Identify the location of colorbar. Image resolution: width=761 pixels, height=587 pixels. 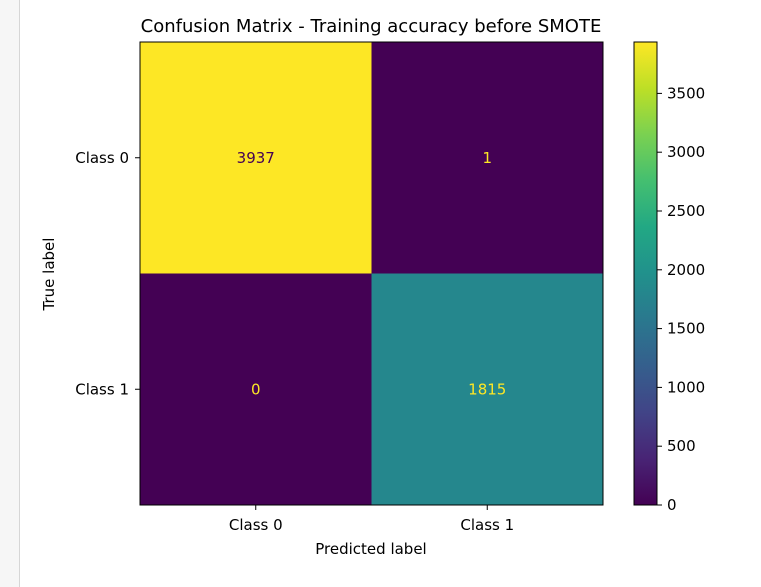
(645, 273).